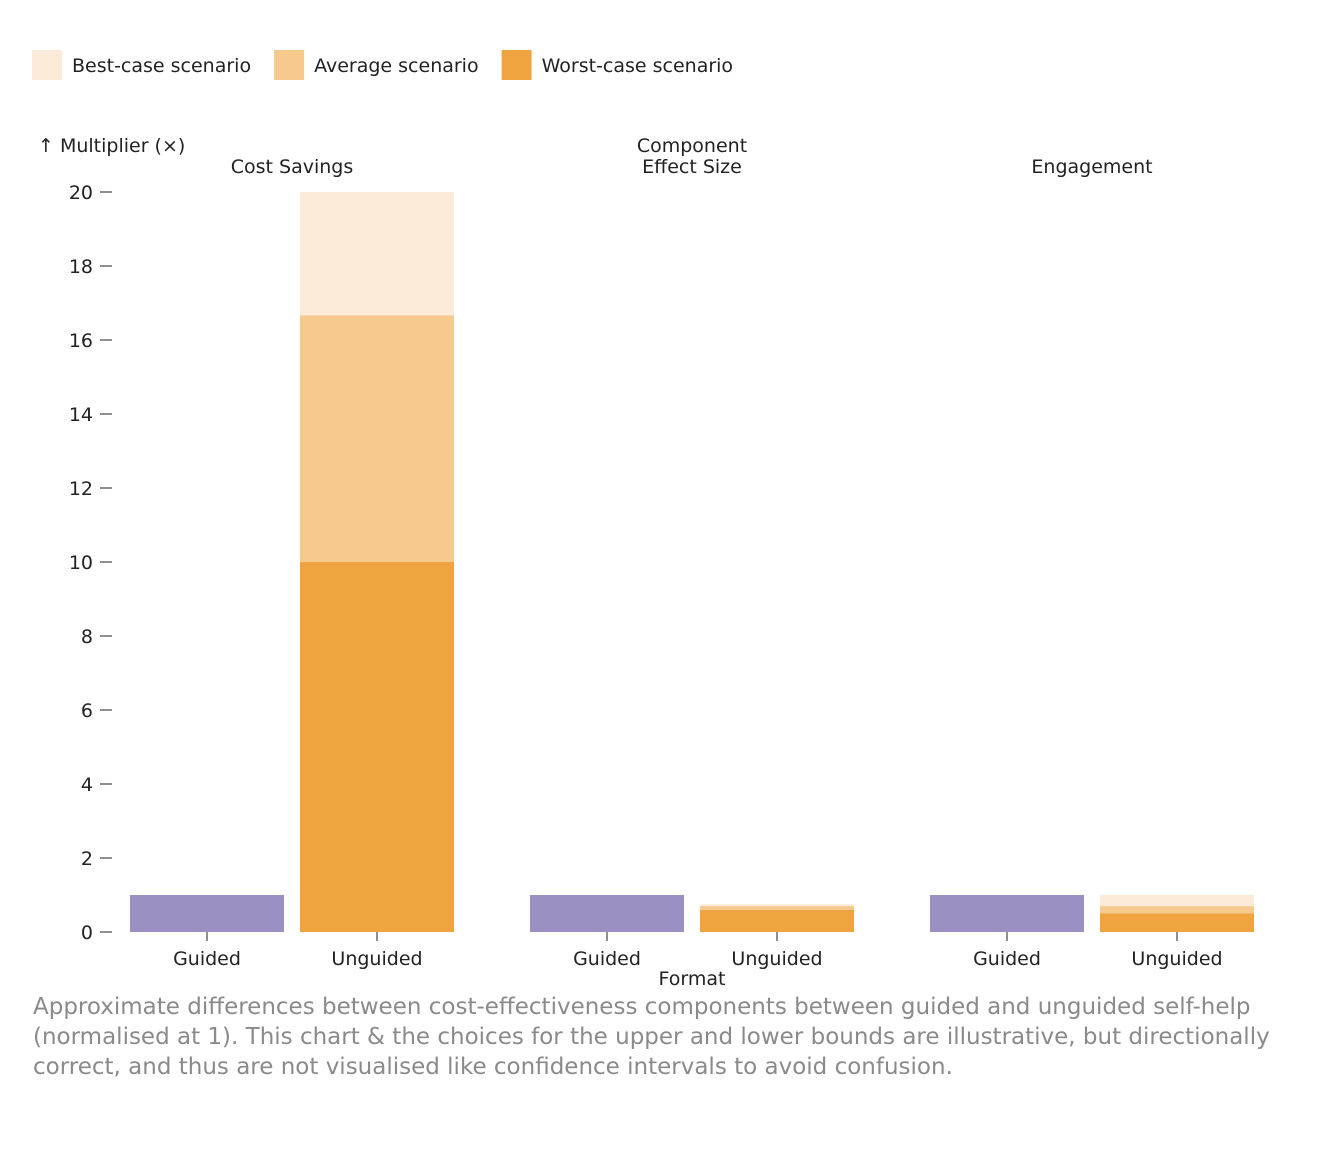 Image resolution: width=1344 pixels, height=1154 pixels. I want to click on x-axis-label: Format, so click(692, 979).